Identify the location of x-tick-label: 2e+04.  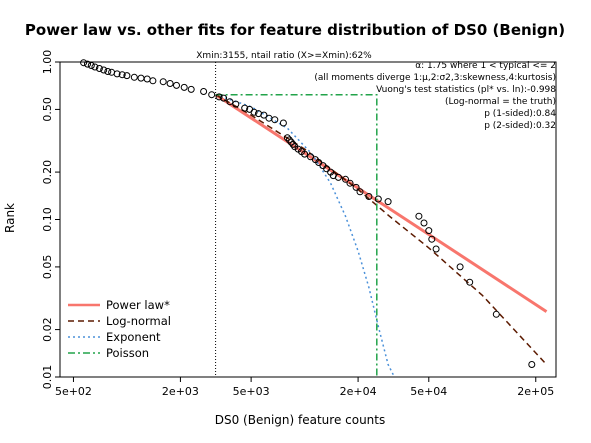
(358, 391).